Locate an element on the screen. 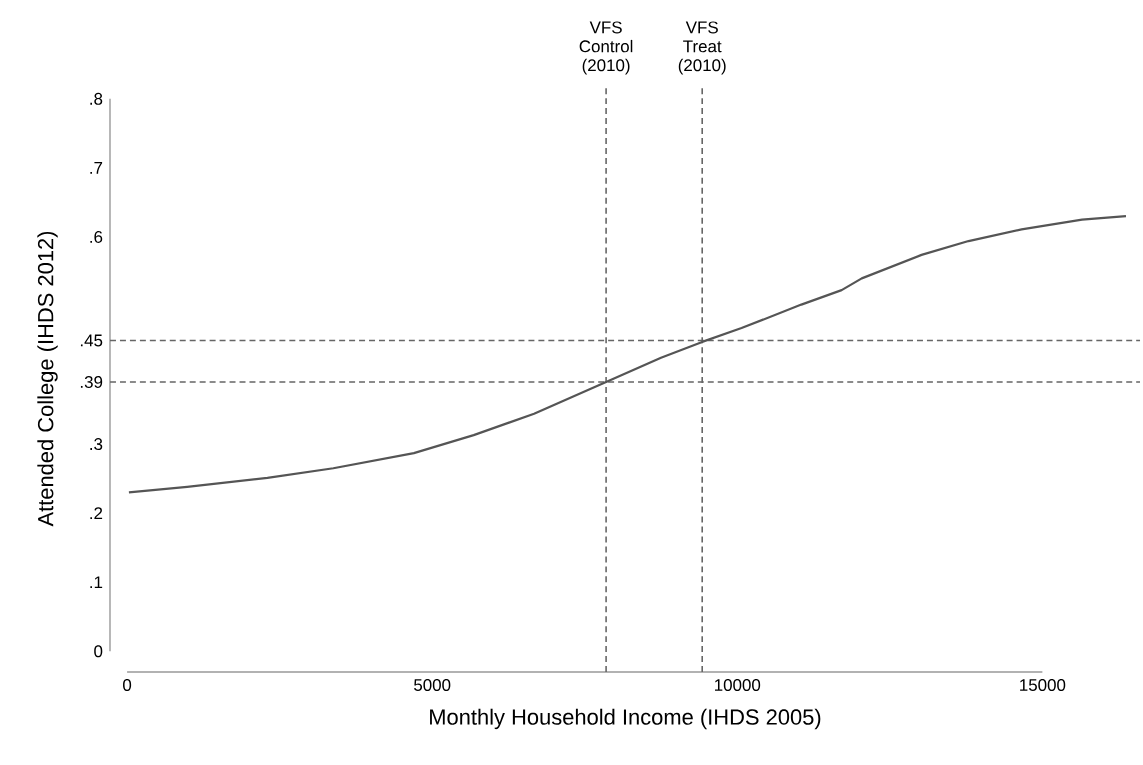 The width and height of the screenshot is (1143, 765). y-tick-label: .8 is located at coordinates (96, 98).